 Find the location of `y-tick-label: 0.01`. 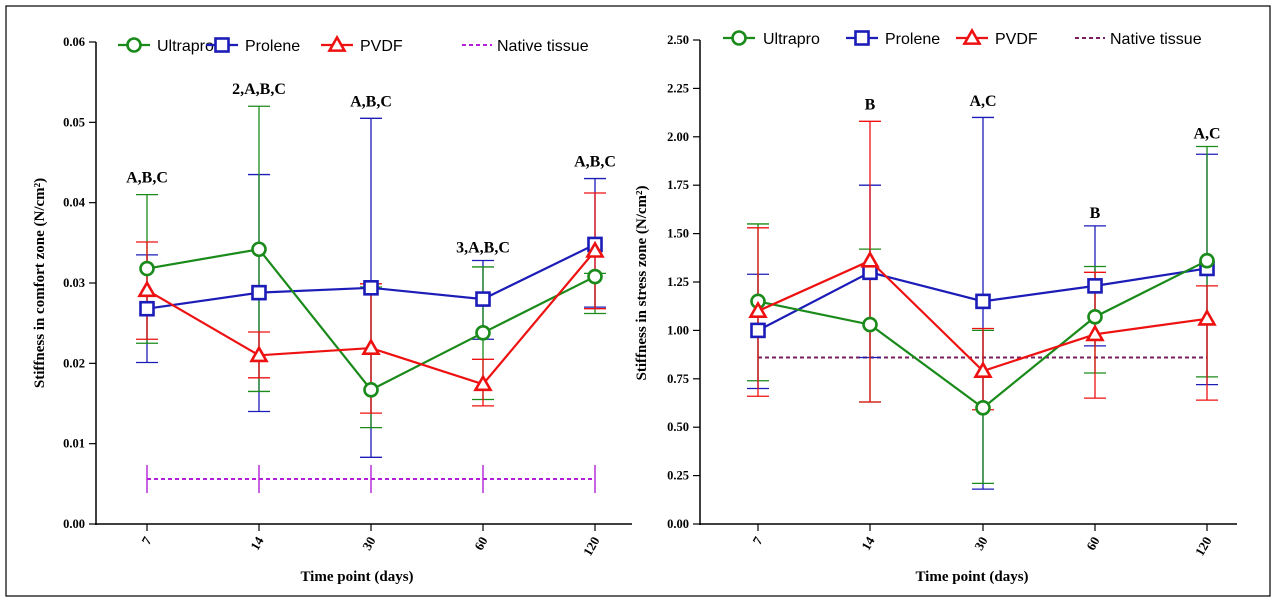

y-tick-label: 0.01 is located at coordinates (74, 444).